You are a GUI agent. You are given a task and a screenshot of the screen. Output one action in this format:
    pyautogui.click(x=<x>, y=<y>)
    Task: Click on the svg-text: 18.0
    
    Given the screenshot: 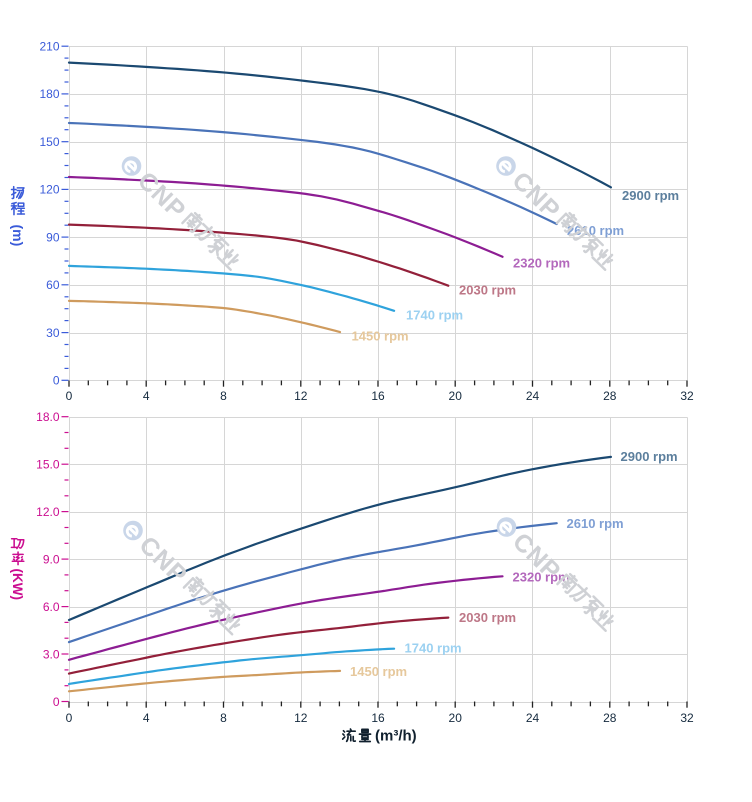 What is the action you would take?
    pyautogui.click(x=48, y=417)
    